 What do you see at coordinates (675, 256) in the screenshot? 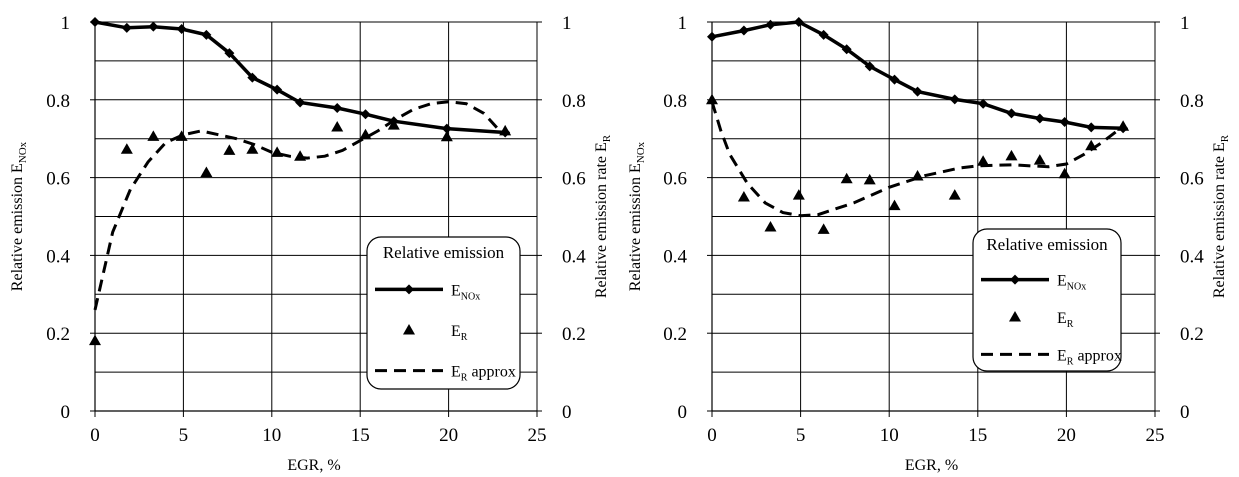
I see `y-left-tick-label: 0.4` at bounding box center [675, 256].